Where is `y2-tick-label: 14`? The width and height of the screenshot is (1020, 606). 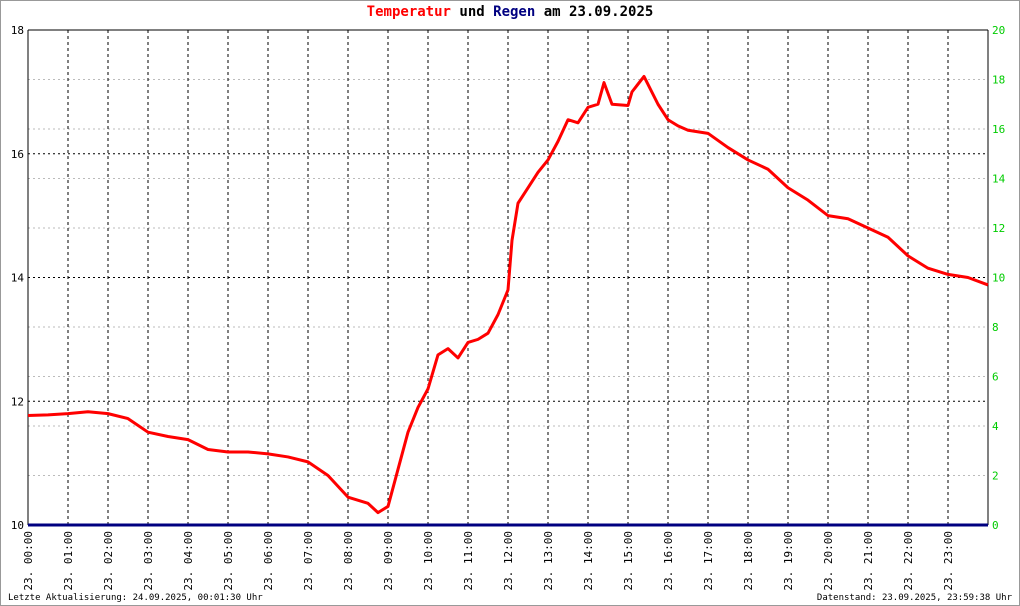 y2-tick-label: 14 is located at coordinates (999, 179).